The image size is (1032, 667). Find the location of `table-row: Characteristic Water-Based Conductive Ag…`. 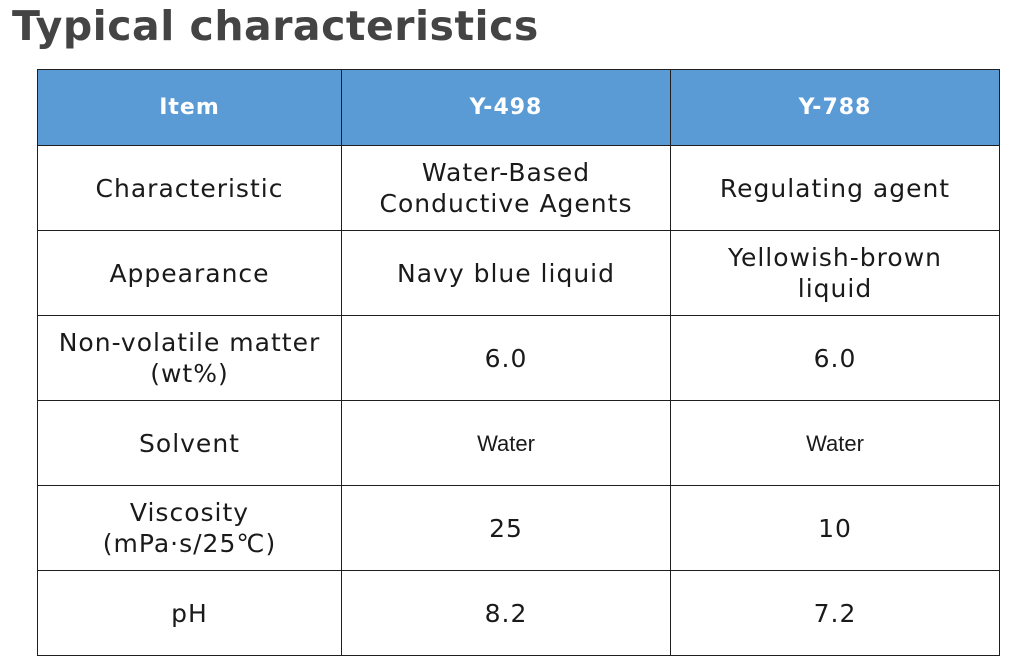

table-row: Characteristic Water-Based Conductive Ag… is located at coordinates (518, 188).